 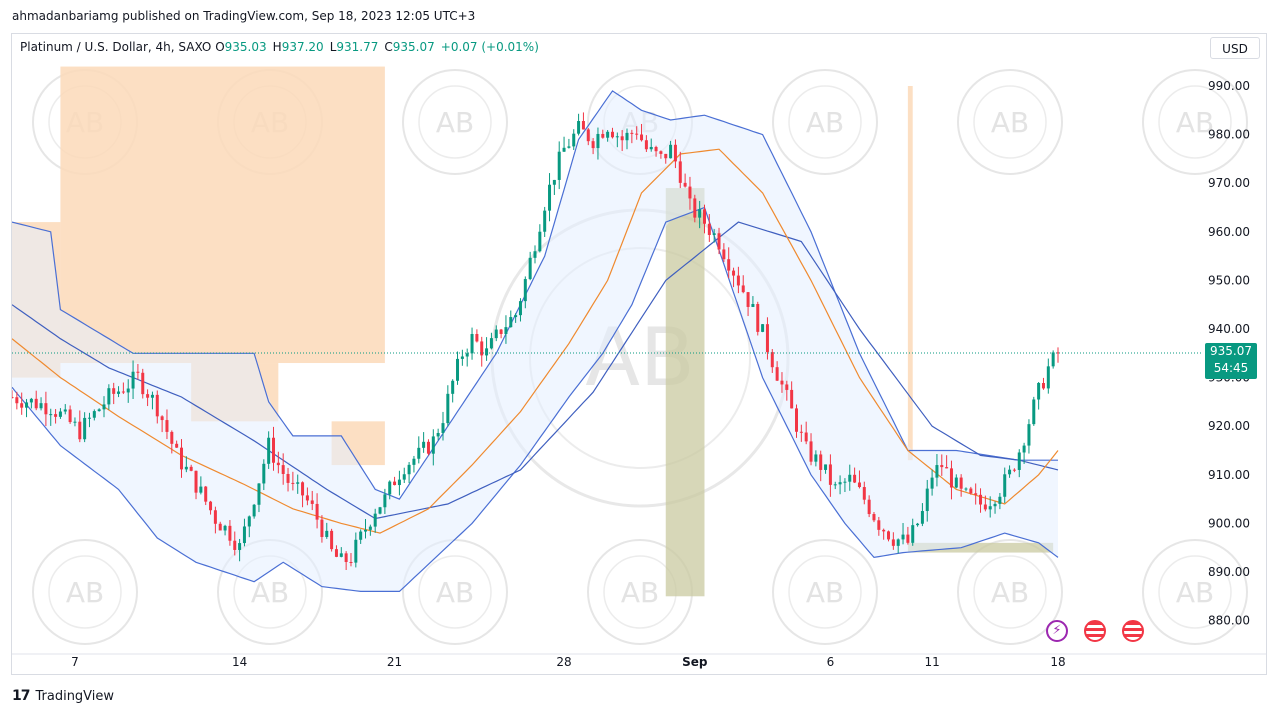 I want to click on x-tick-label: 14, so click(x=239, y=662).